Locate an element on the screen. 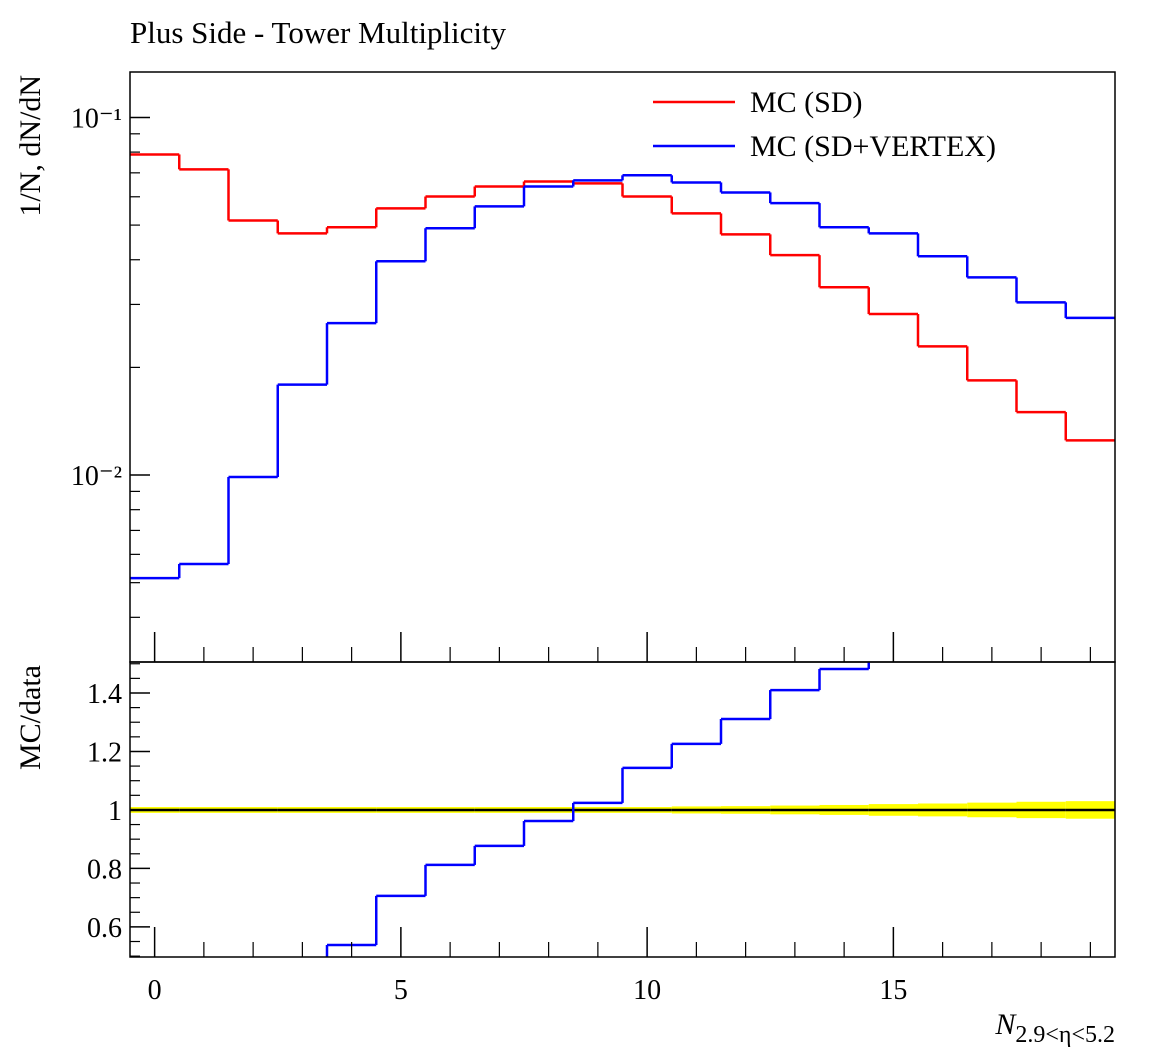  x-tick-label: 15 is located at coordinates (893, 990).